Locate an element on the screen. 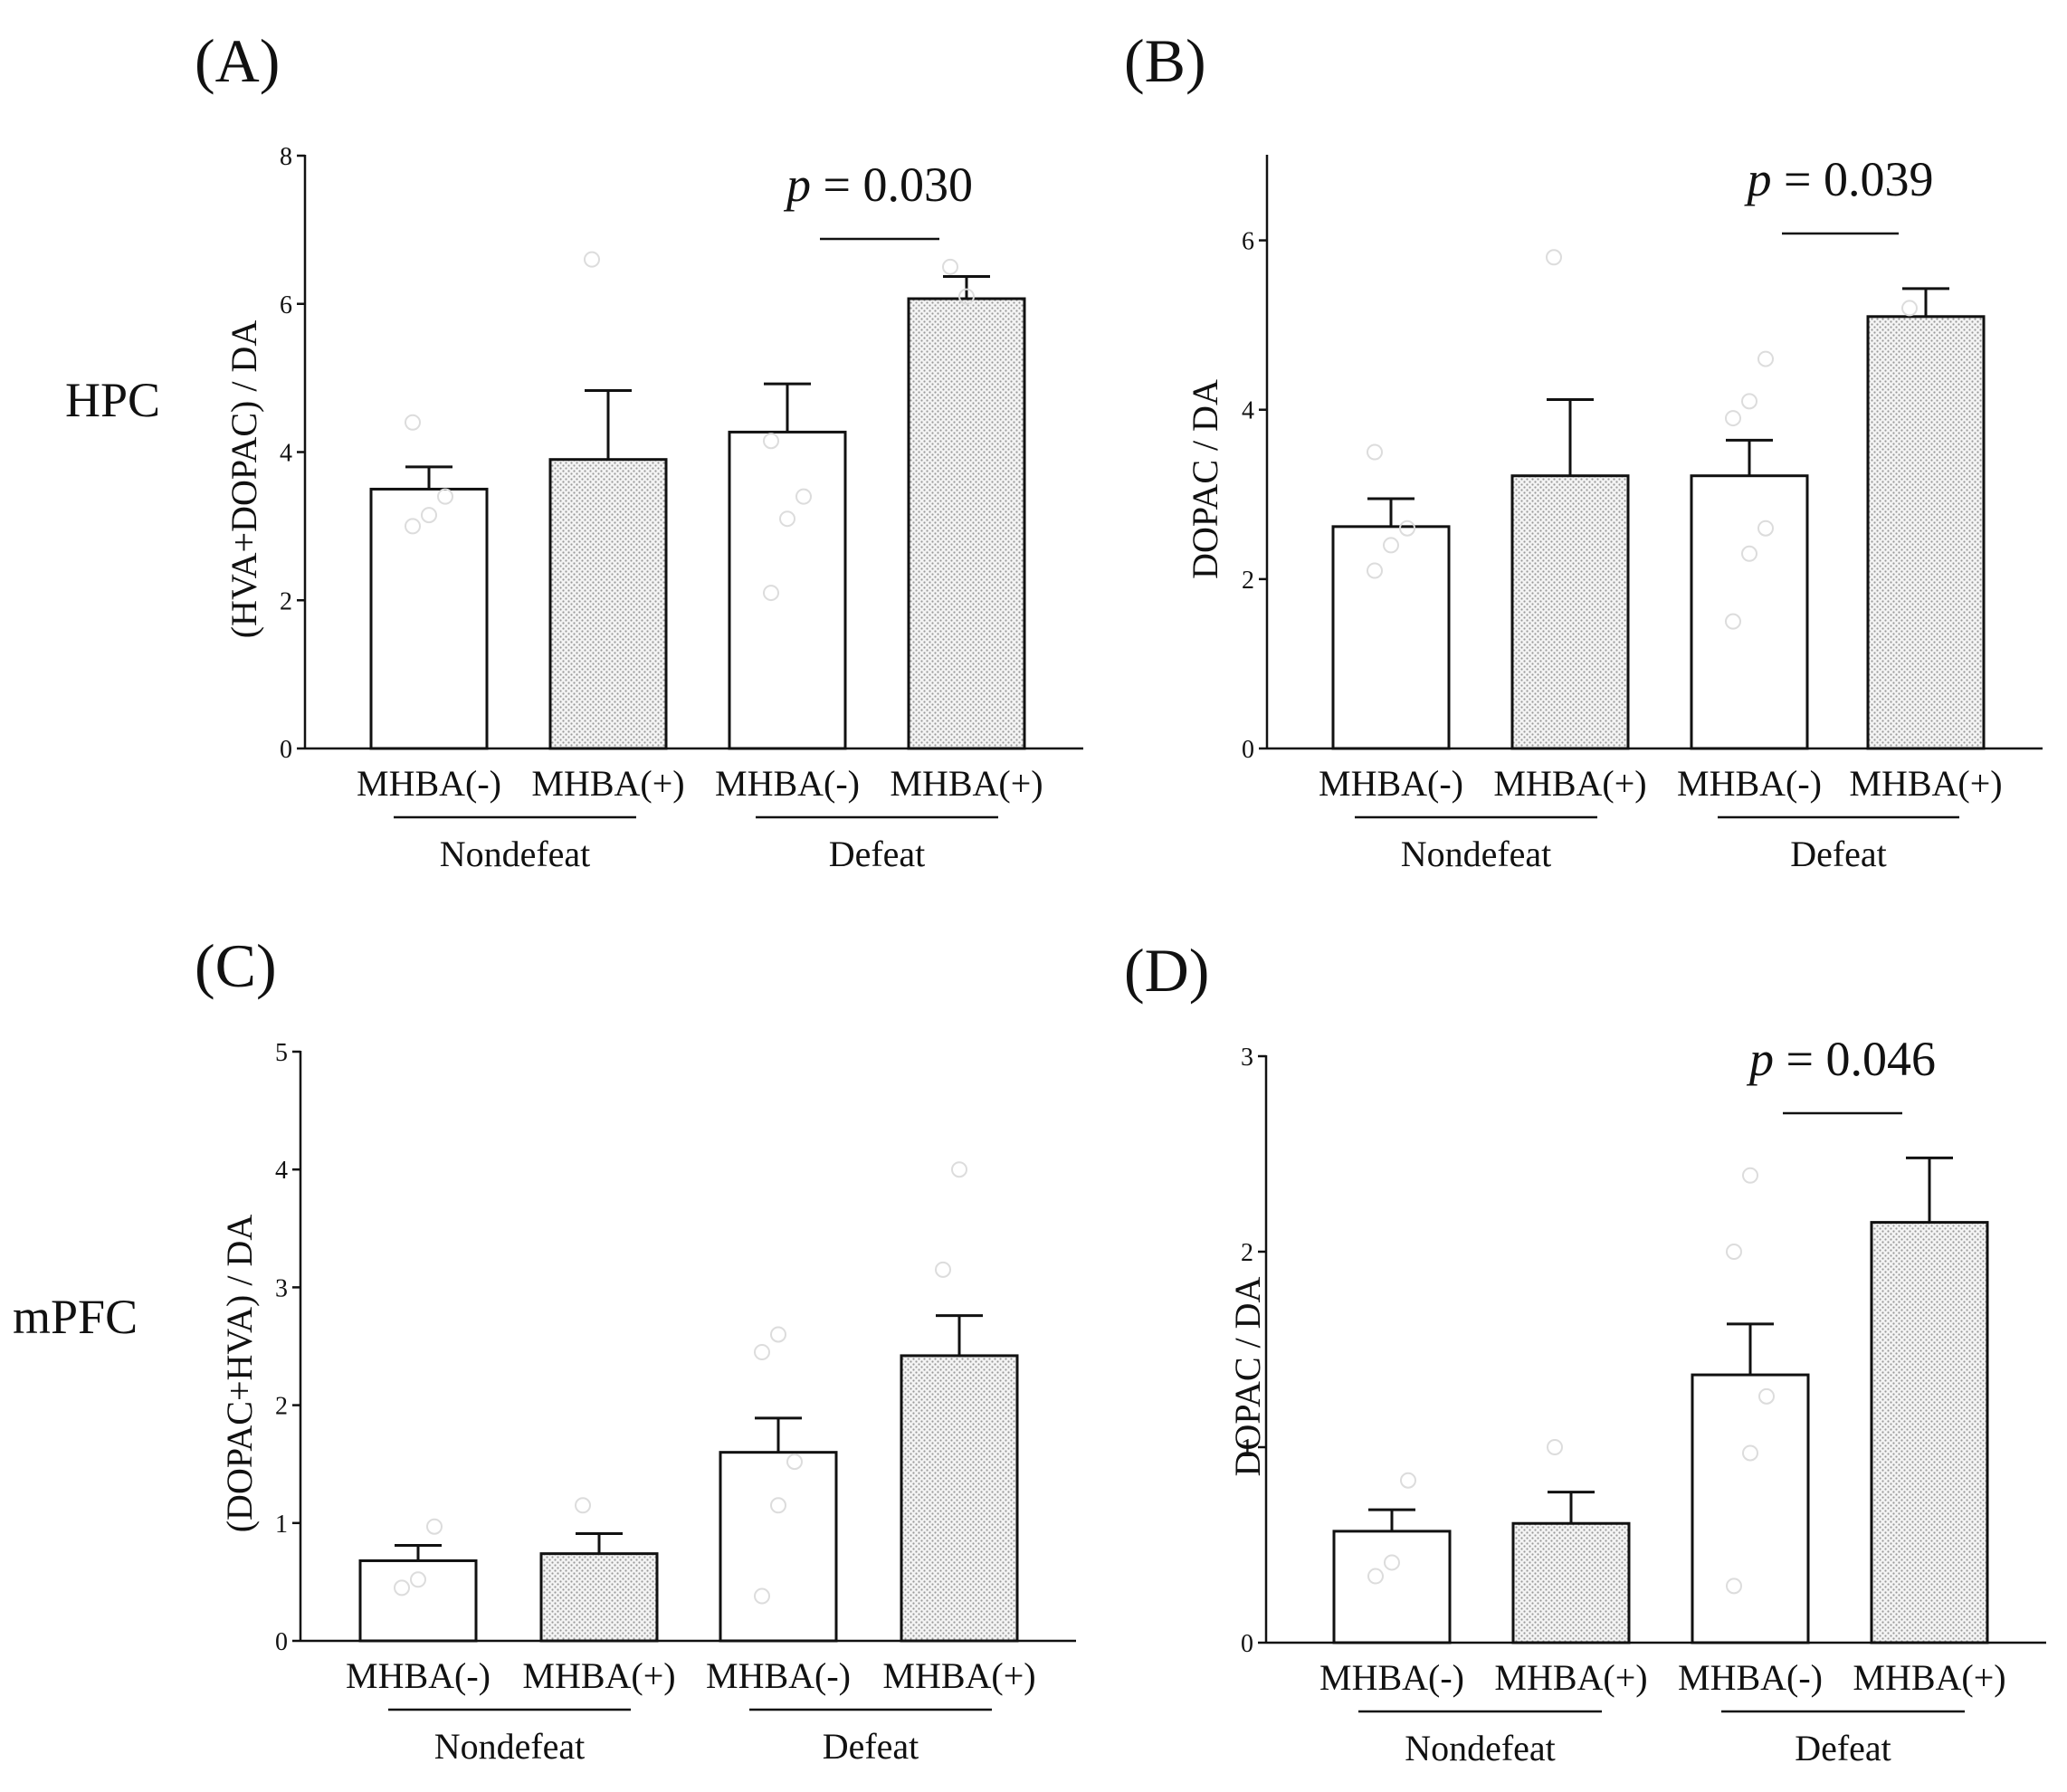 The height and width of the screenshot is (1792, 2067). panel-label: (A) is located at coordinates (238, 60).